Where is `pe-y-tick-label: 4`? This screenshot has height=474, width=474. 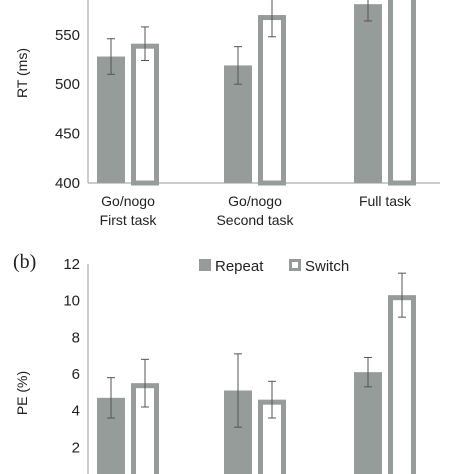 pe-y-tick-label: 4 is located at coordinates (76, 411).